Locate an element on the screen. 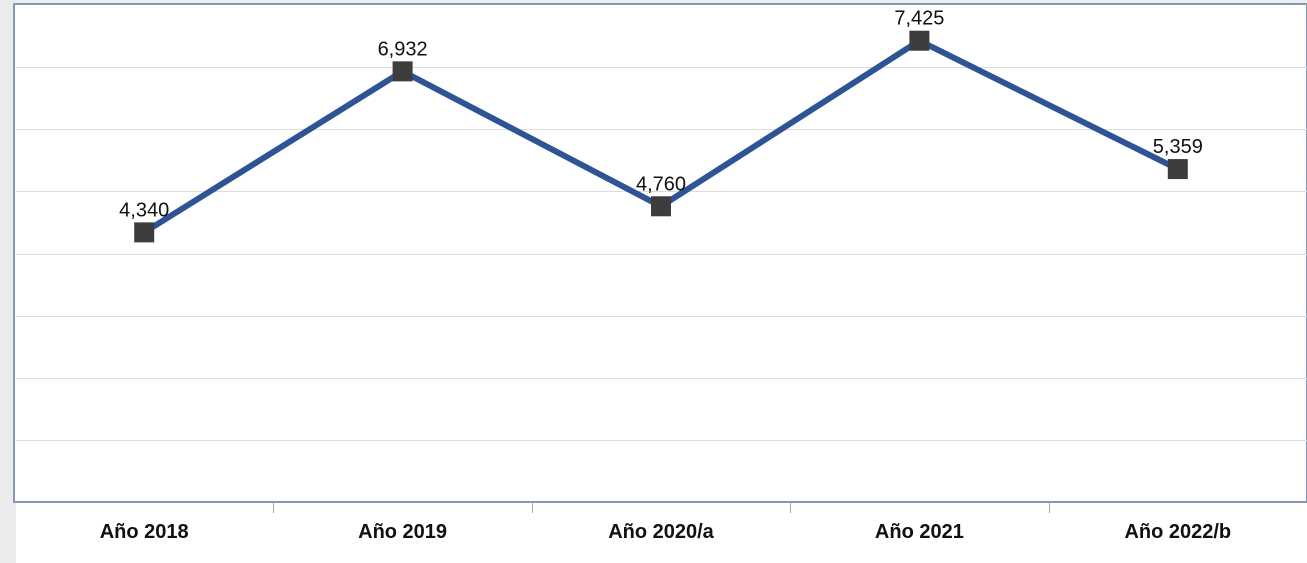  category-label: Año 2019 is located at coordinates (402, 532).